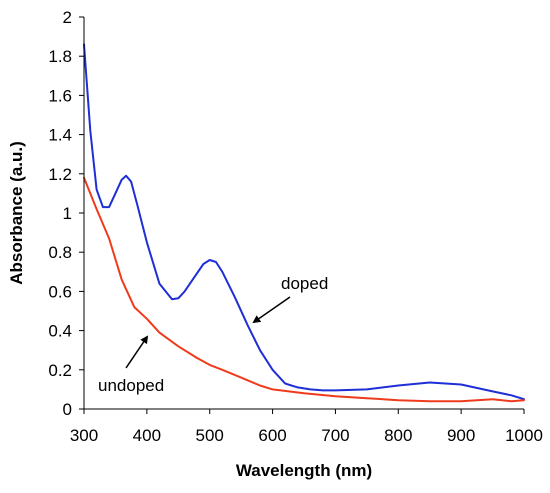 This screenshot has height=493, width=550. Describe the element at coordinates (271, 310) in the screenshot. I see `doped-arrow` at that location.